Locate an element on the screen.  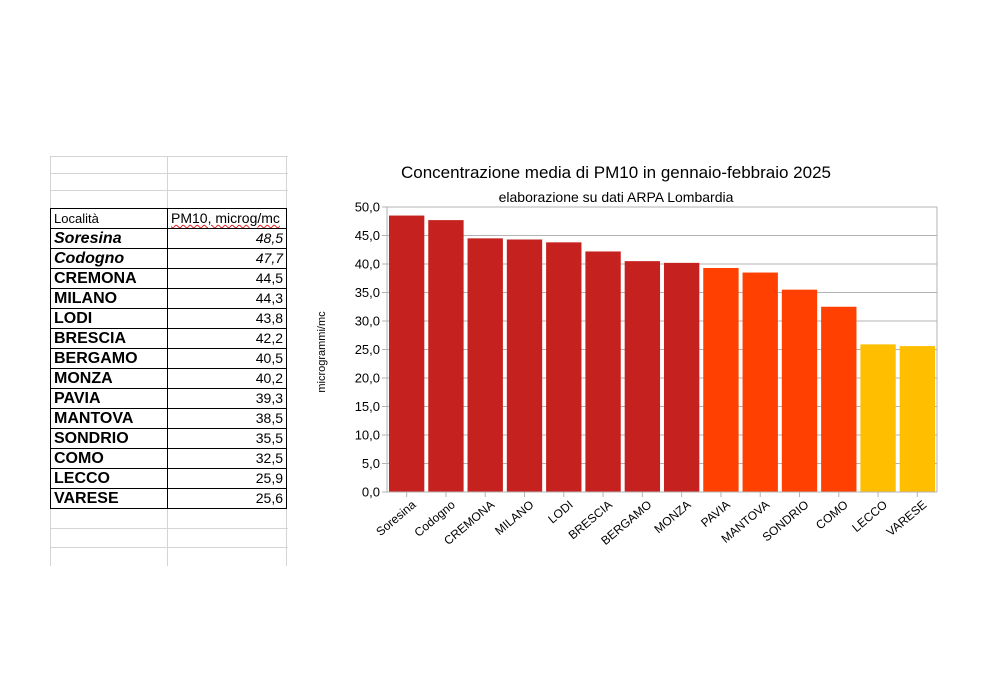
location-cell: Codogno is located at coordinates (109, 258).